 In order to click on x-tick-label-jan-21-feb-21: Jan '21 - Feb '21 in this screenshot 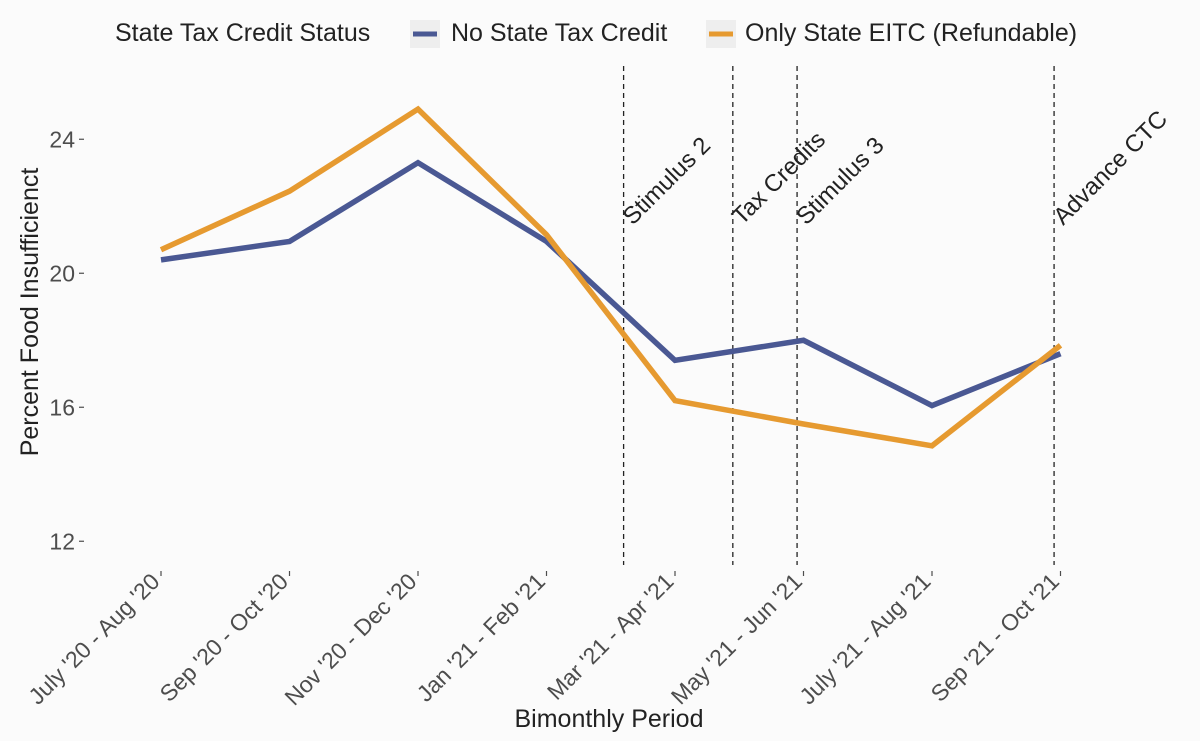, I will do `click(481, 637)`.